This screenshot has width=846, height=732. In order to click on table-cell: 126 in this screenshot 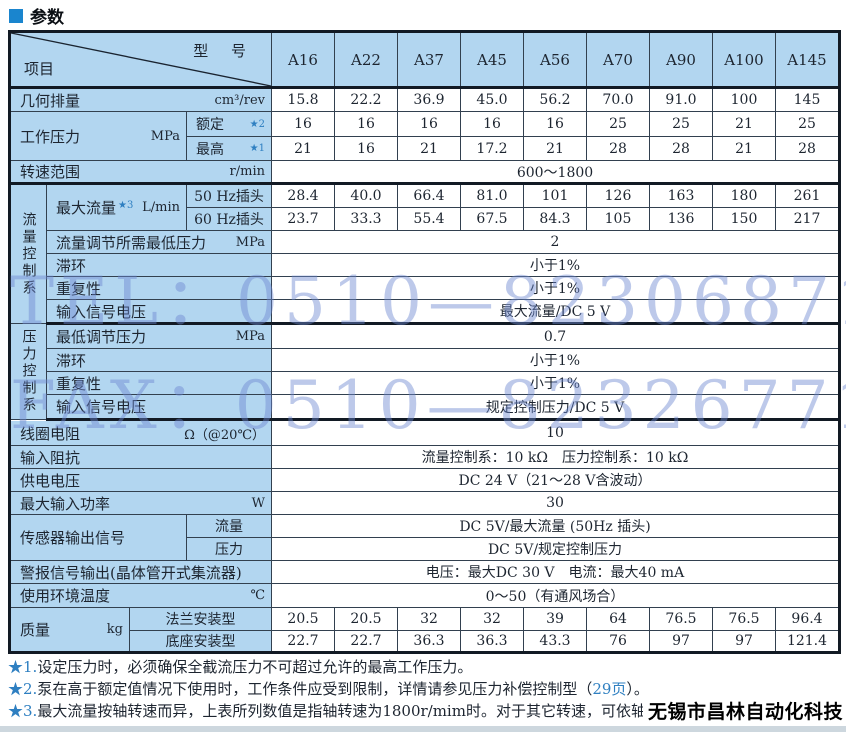, I will do `click(618, 195)`.